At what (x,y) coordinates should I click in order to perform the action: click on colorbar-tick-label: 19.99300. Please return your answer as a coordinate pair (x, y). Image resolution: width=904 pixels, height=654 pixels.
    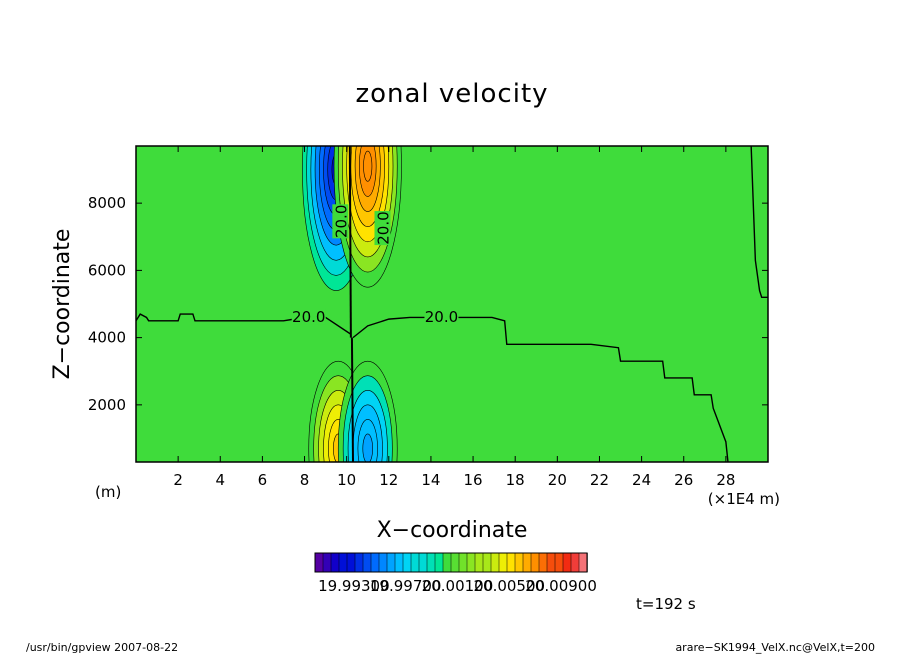
    Looking at the image, I should click on (354, 586).